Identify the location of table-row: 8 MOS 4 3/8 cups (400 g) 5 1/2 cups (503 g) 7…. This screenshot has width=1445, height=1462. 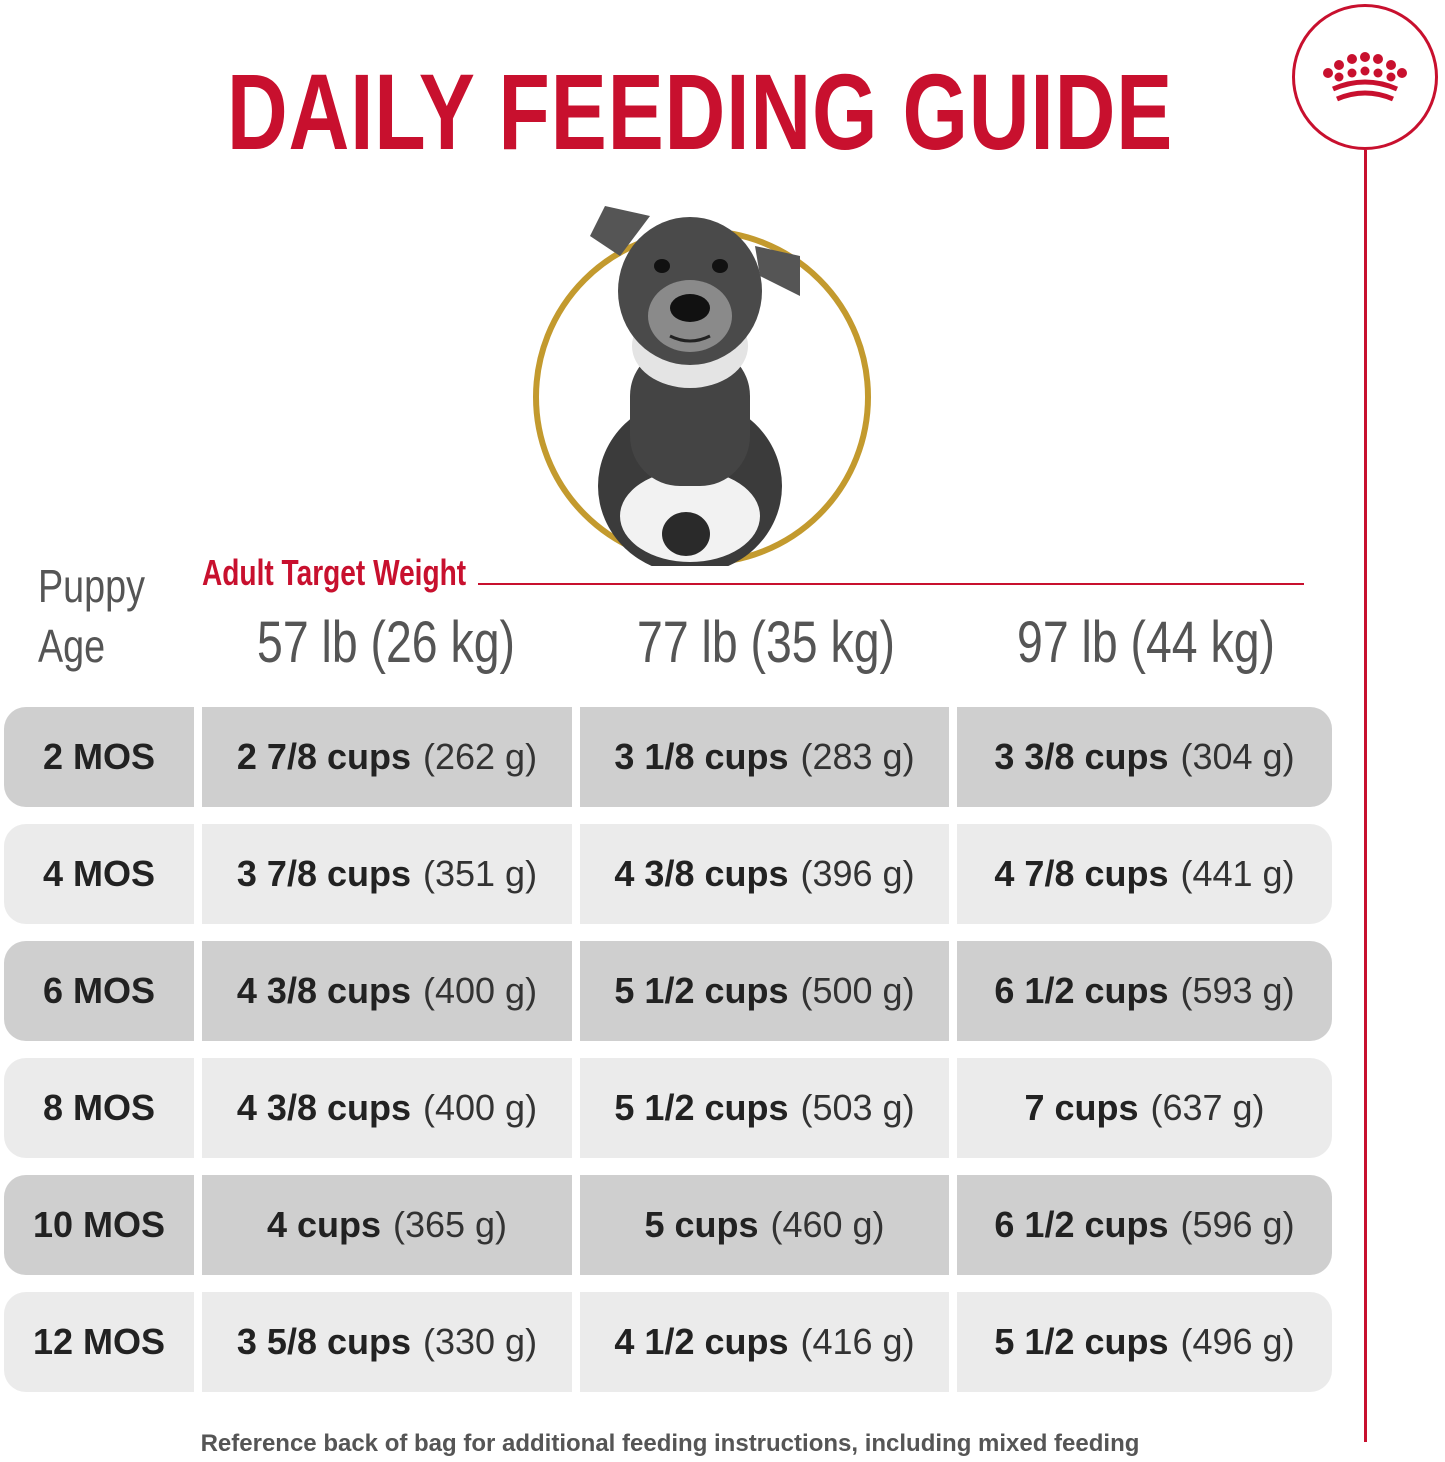
(668, 1108).